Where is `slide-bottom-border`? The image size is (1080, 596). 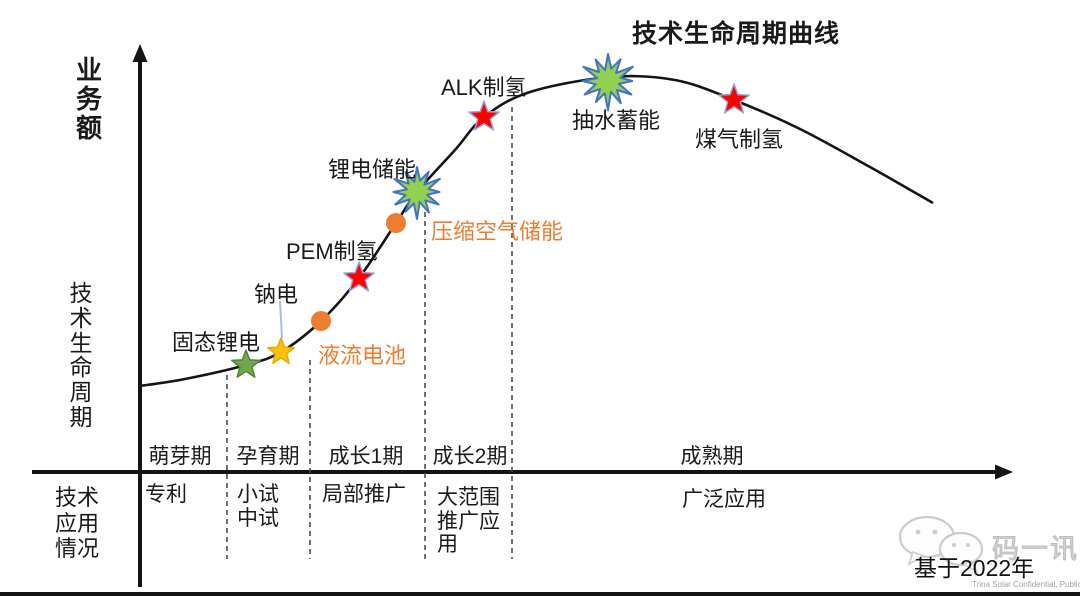 slide-bottom-border is located at coordinates (540, 594).